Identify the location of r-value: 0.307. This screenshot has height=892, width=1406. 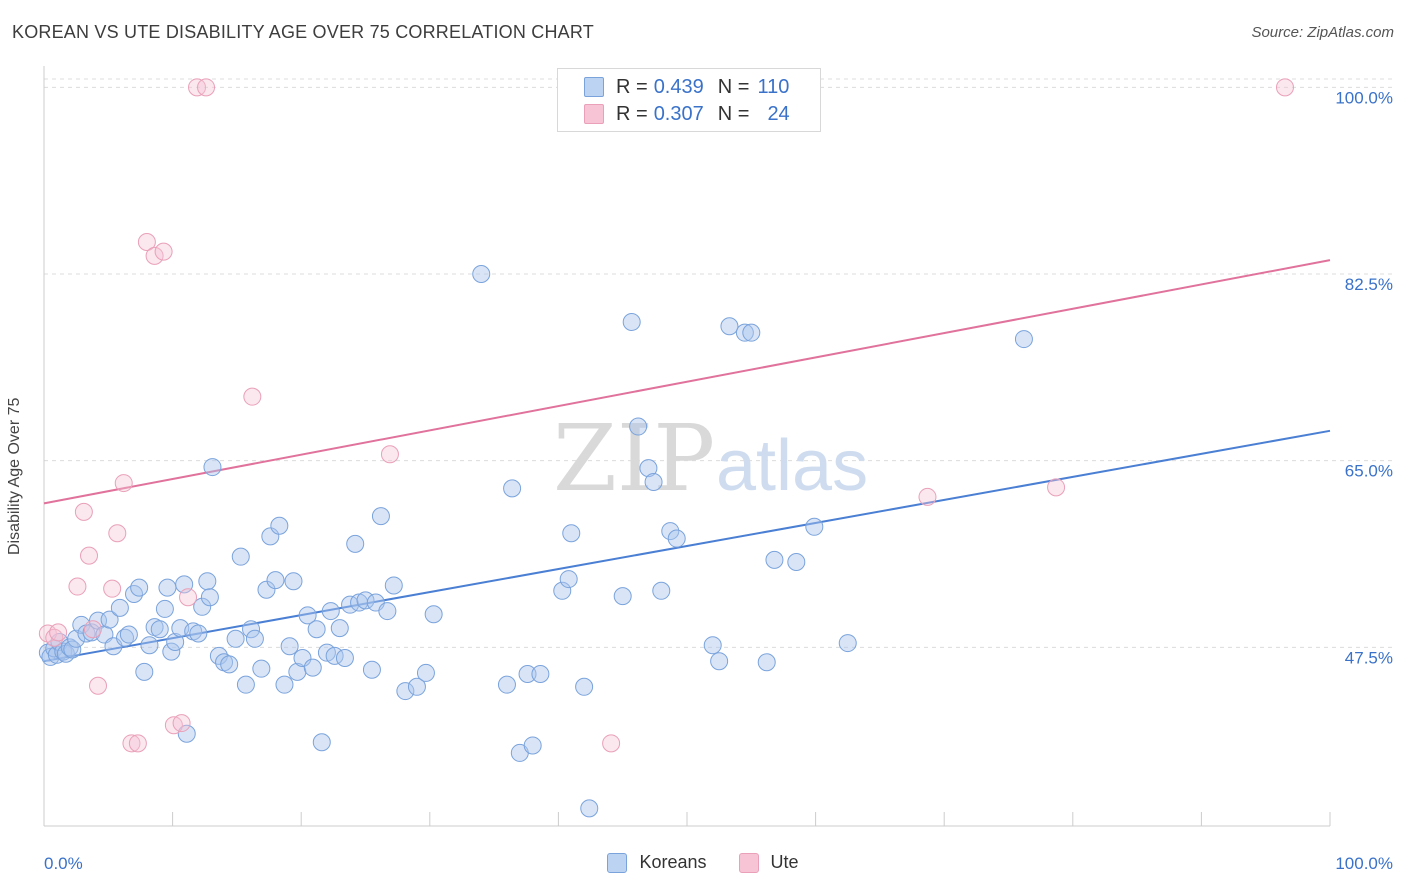
(678, 113).